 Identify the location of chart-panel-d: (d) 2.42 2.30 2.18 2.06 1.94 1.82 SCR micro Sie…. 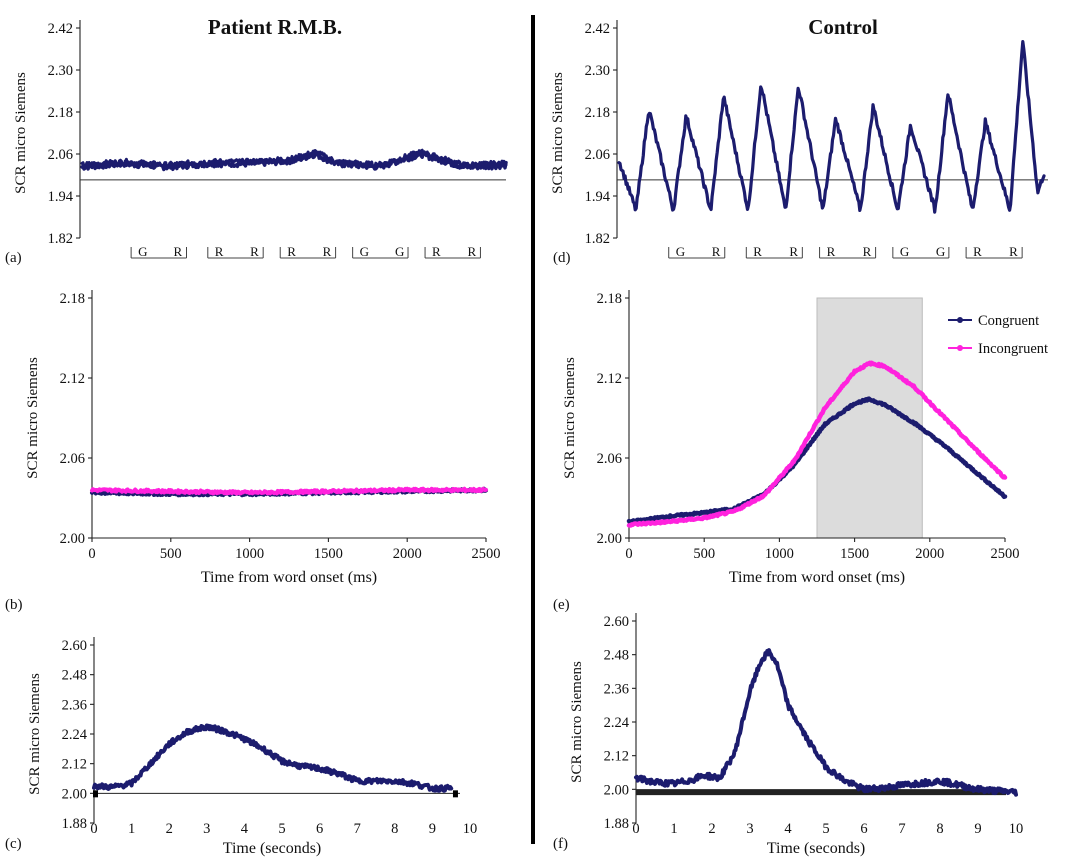
(799, 143).